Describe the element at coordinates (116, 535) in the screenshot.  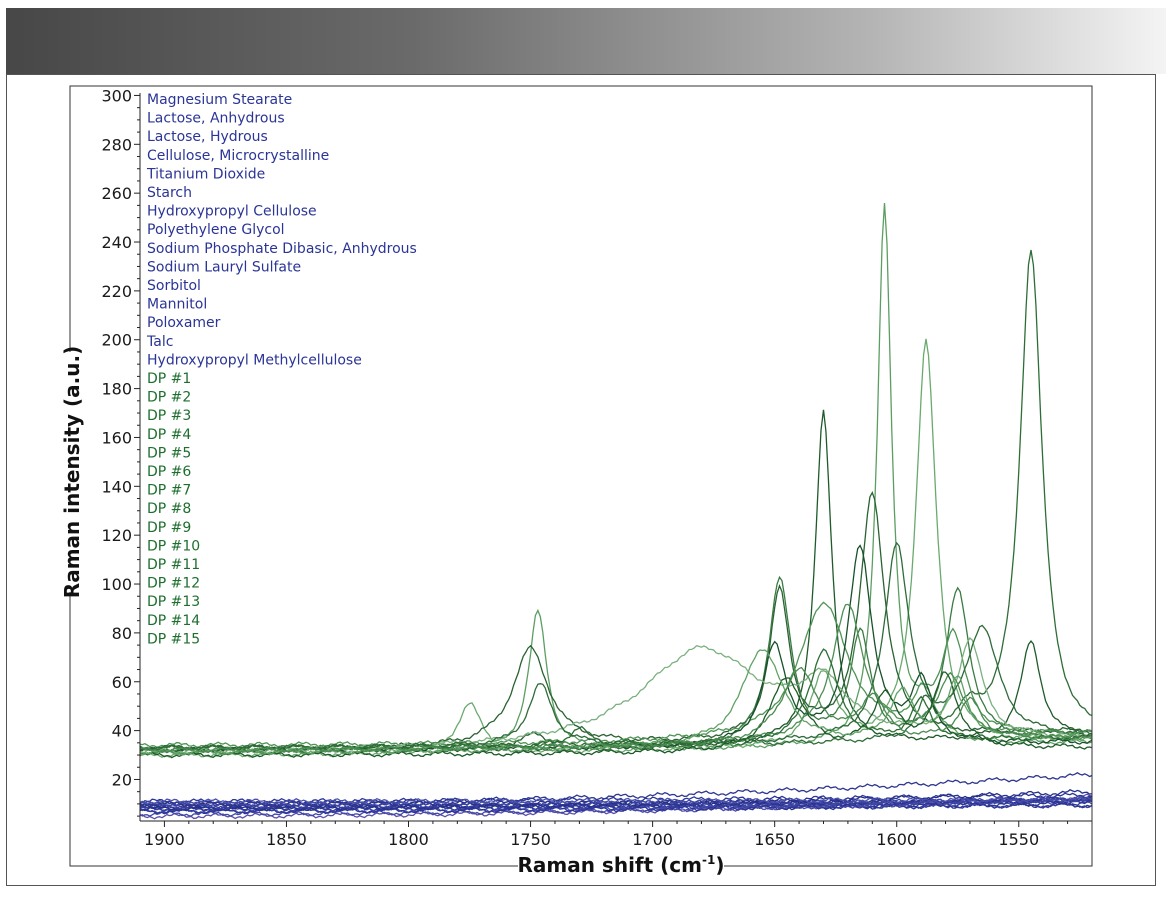
I see `y-tick-label: 120` at that location.